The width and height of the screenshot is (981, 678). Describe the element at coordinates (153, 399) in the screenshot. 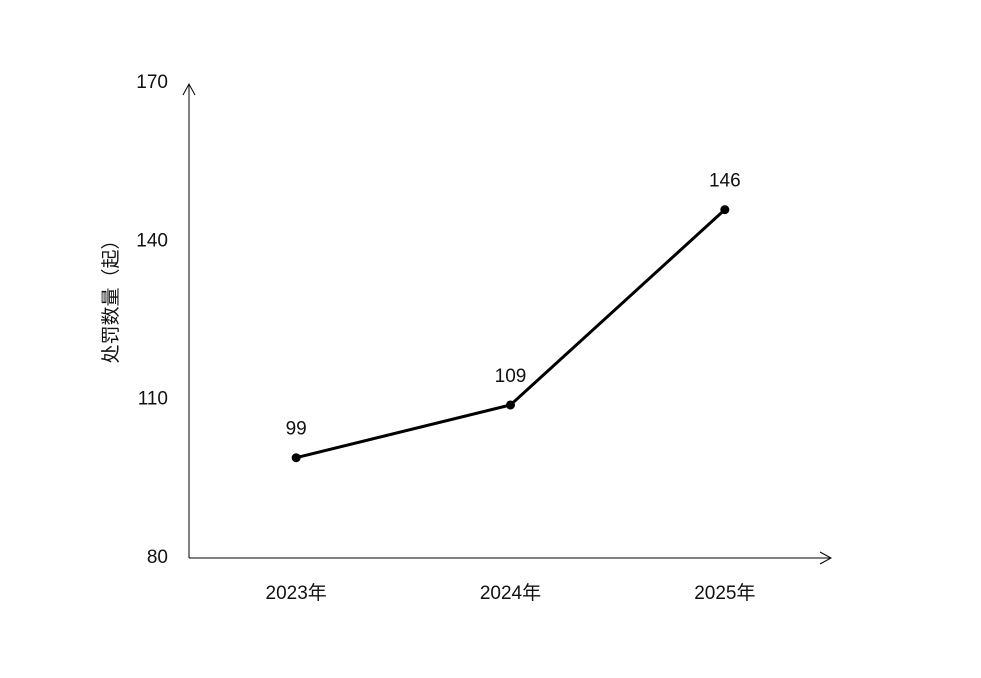

I see `y-tick-label: 110` at that location.